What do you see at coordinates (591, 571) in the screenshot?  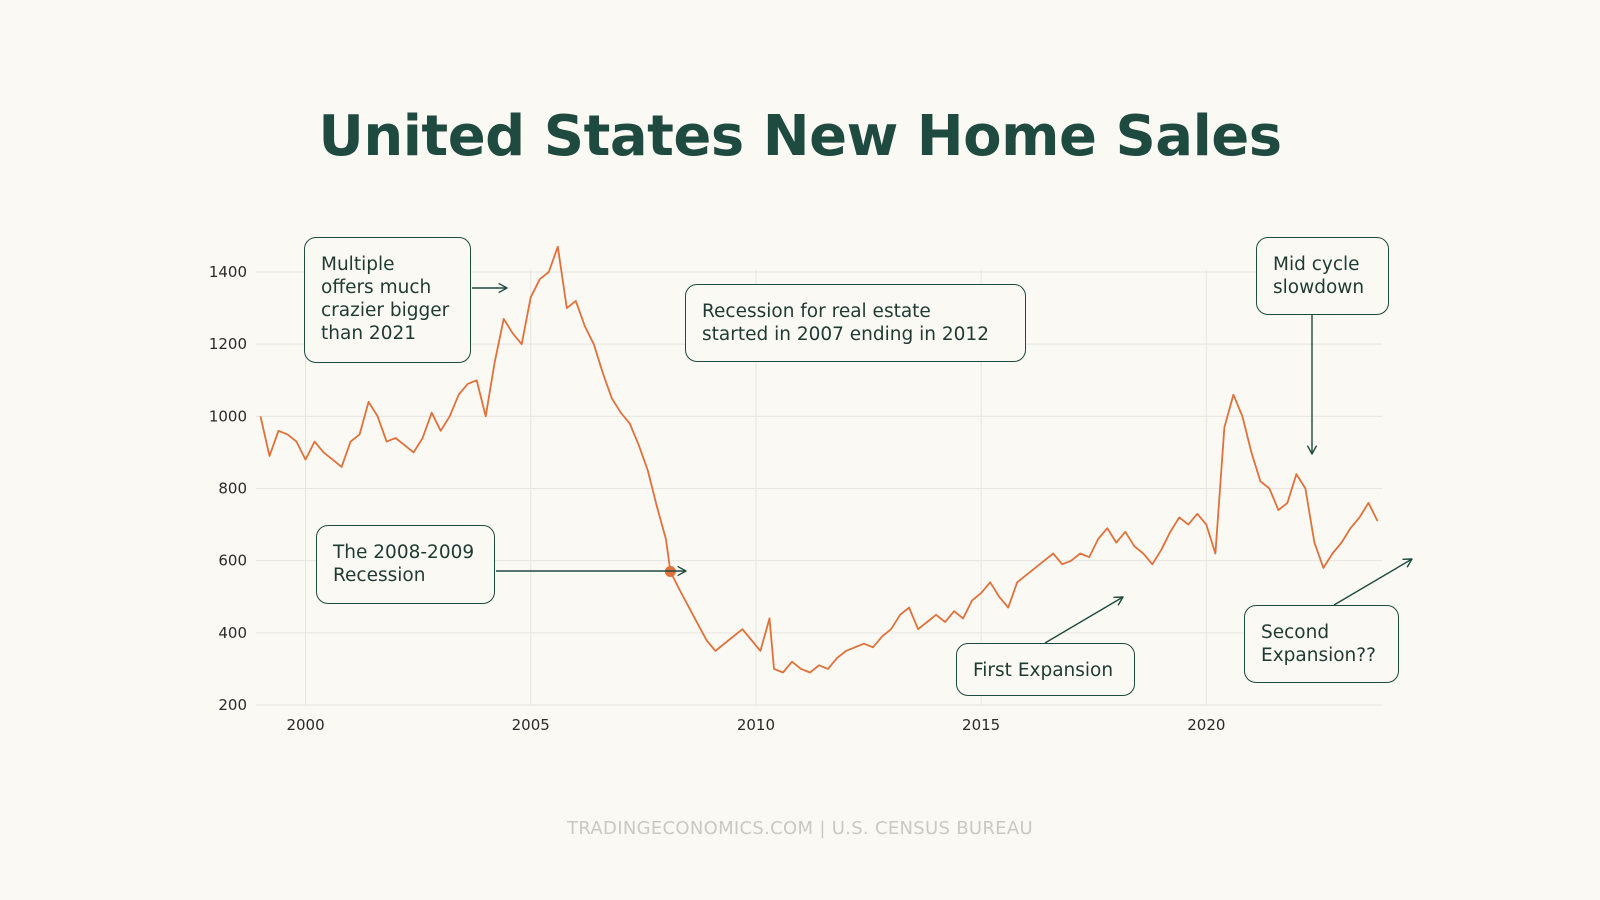 I see `arrow-2008-recession` at bounding box center [591, 571].